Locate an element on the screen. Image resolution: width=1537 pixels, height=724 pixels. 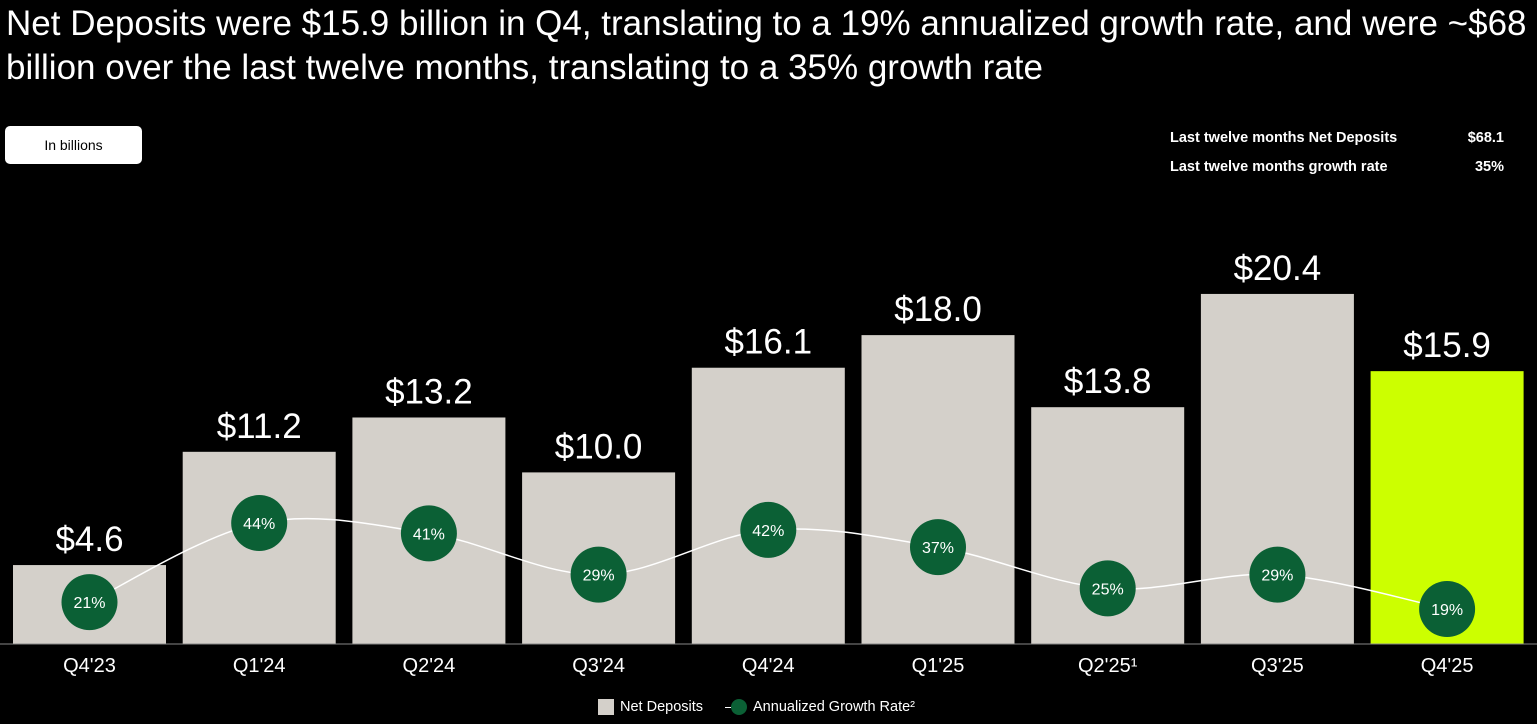
x-tick-label: Q4'24 is located at coordinates (768, 666).